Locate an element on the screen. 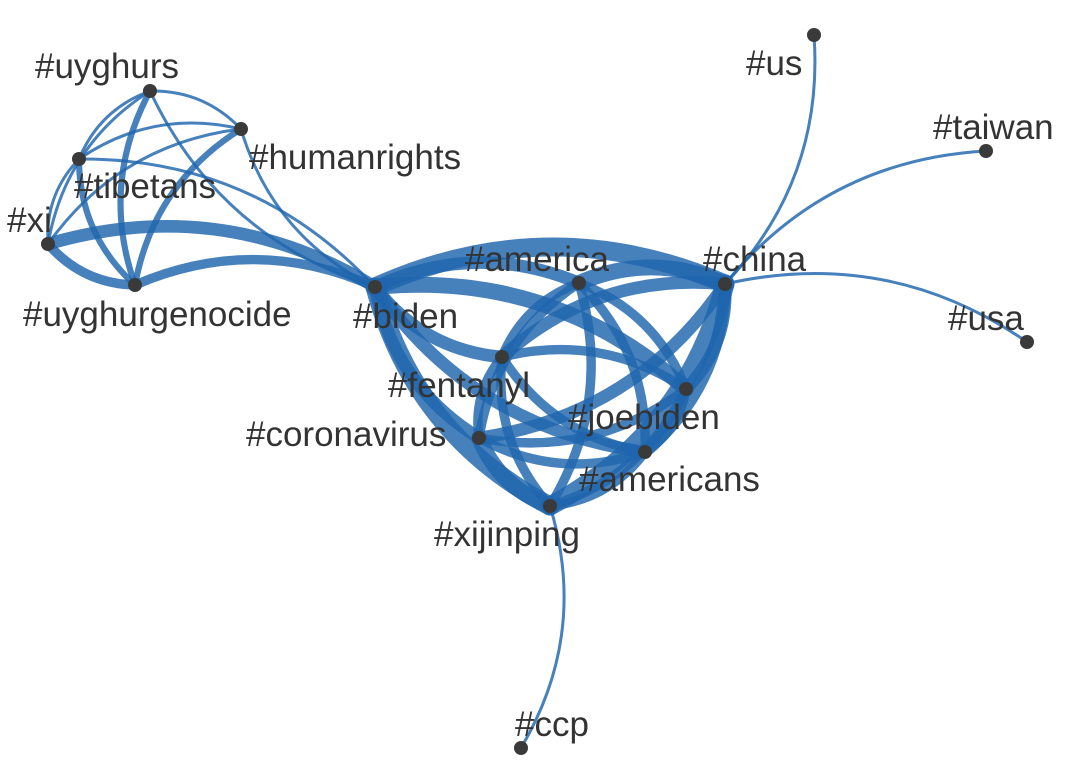 This screenshot has width=1076, height=784. edge-humanrights-xi is located at coordinates (144, 186).